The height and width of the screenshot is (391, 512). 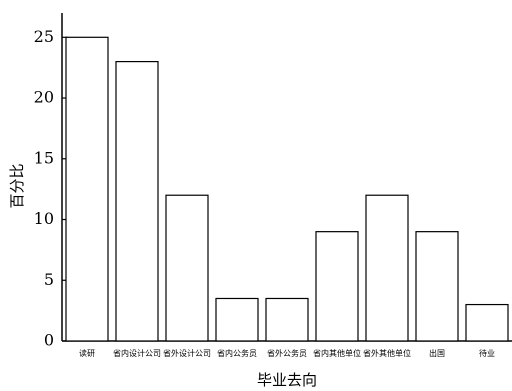 What do you see at coordinates (437, 353) in the screenshot?
I see `x-tick-label: 出国` at bounding box center [437, 353].